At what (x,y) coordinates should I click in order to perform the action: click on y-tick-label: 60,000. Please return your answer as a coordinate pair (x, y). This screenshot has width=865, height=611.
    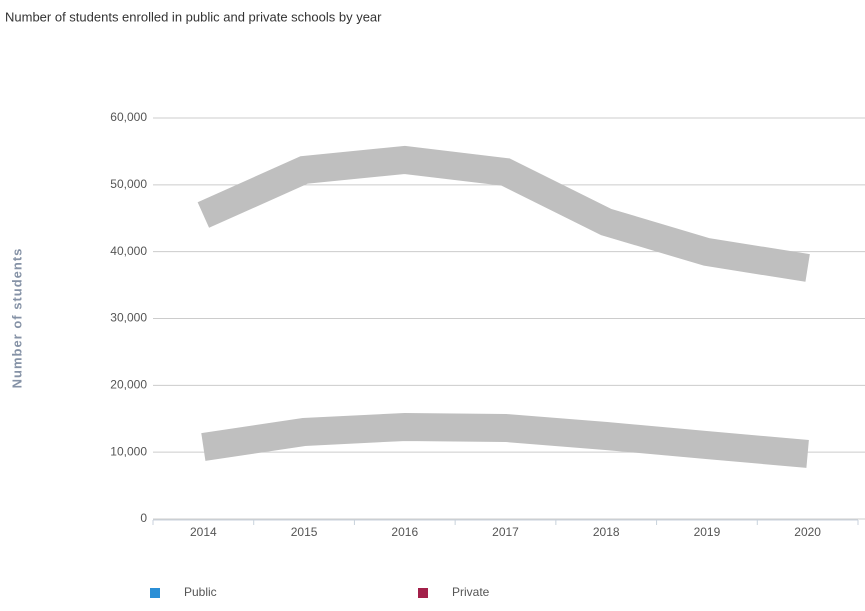
    Looking at the image, I should click on (128, 117).